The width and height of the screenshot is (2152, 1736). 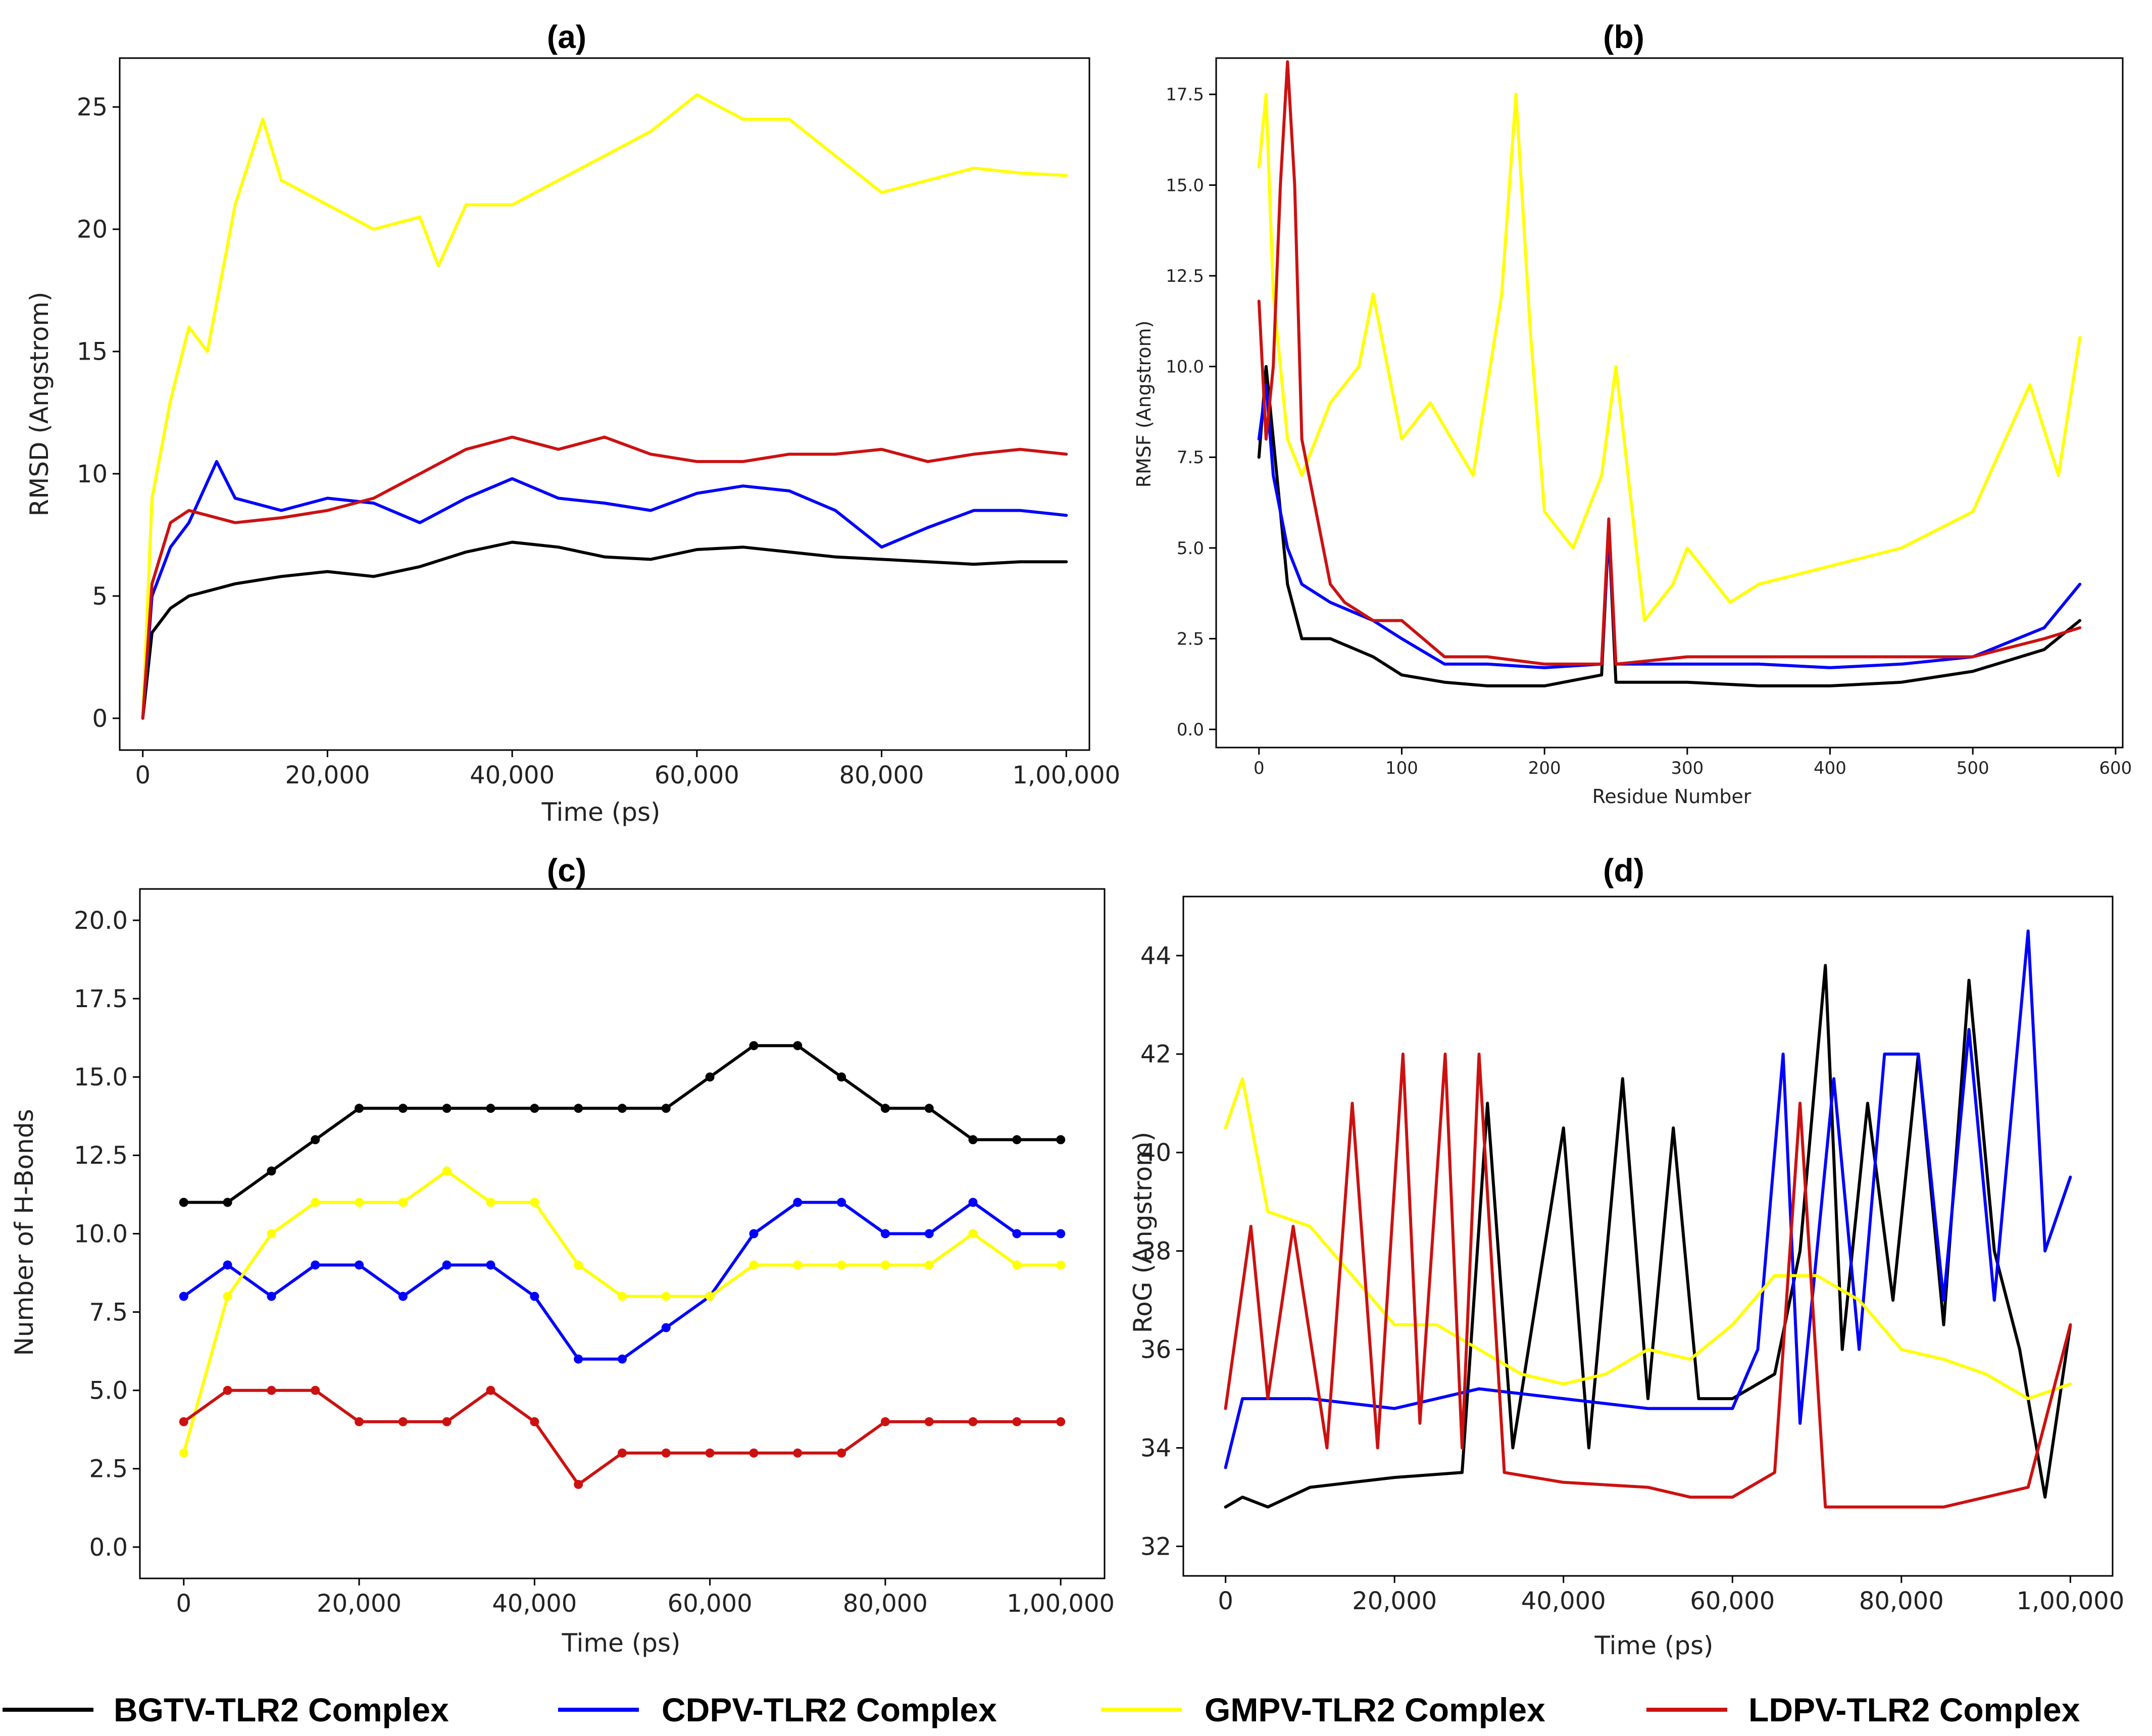 I want to click on panel-c-ytick-label: 7.5, so click(x=109, y=1312).